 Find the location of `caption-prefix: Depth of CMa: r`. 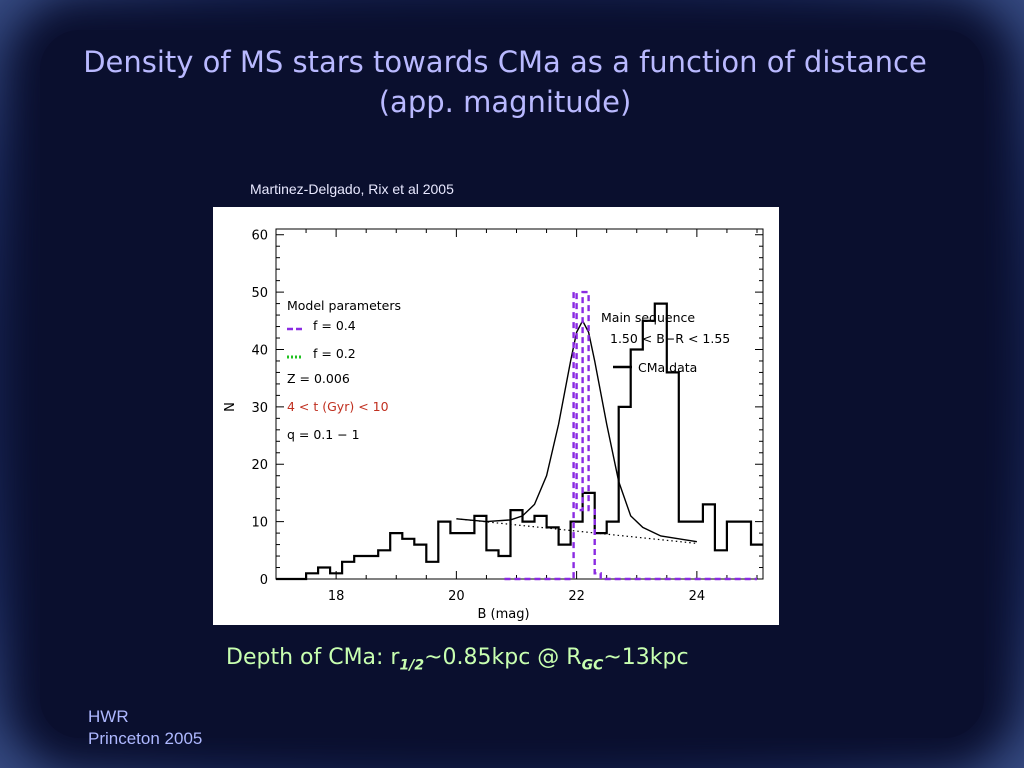

caption-prefix: Depth of CMa: r is located at coordinates (313, 657).